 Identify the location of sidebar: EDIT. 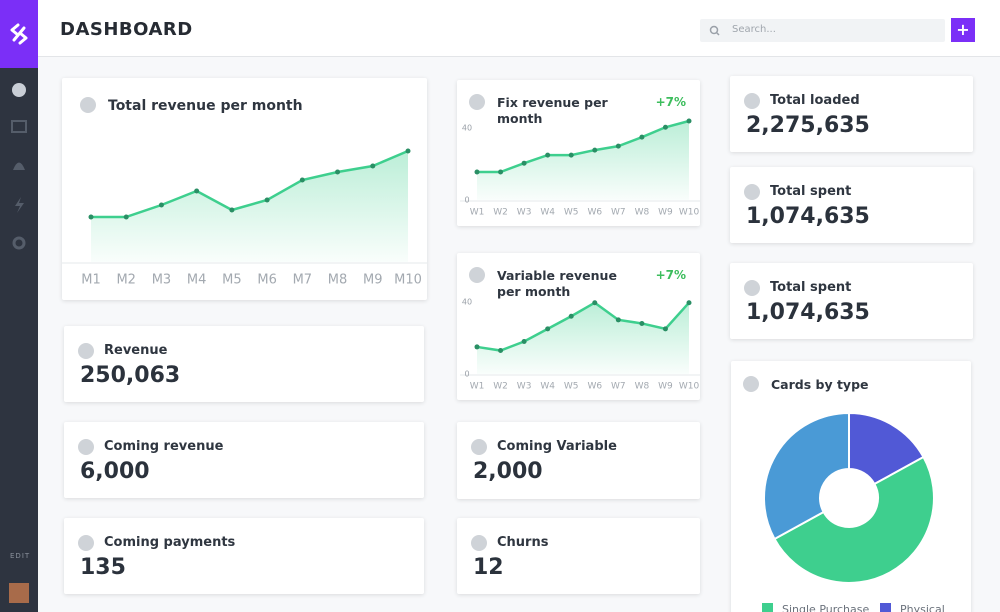
(19, 306).